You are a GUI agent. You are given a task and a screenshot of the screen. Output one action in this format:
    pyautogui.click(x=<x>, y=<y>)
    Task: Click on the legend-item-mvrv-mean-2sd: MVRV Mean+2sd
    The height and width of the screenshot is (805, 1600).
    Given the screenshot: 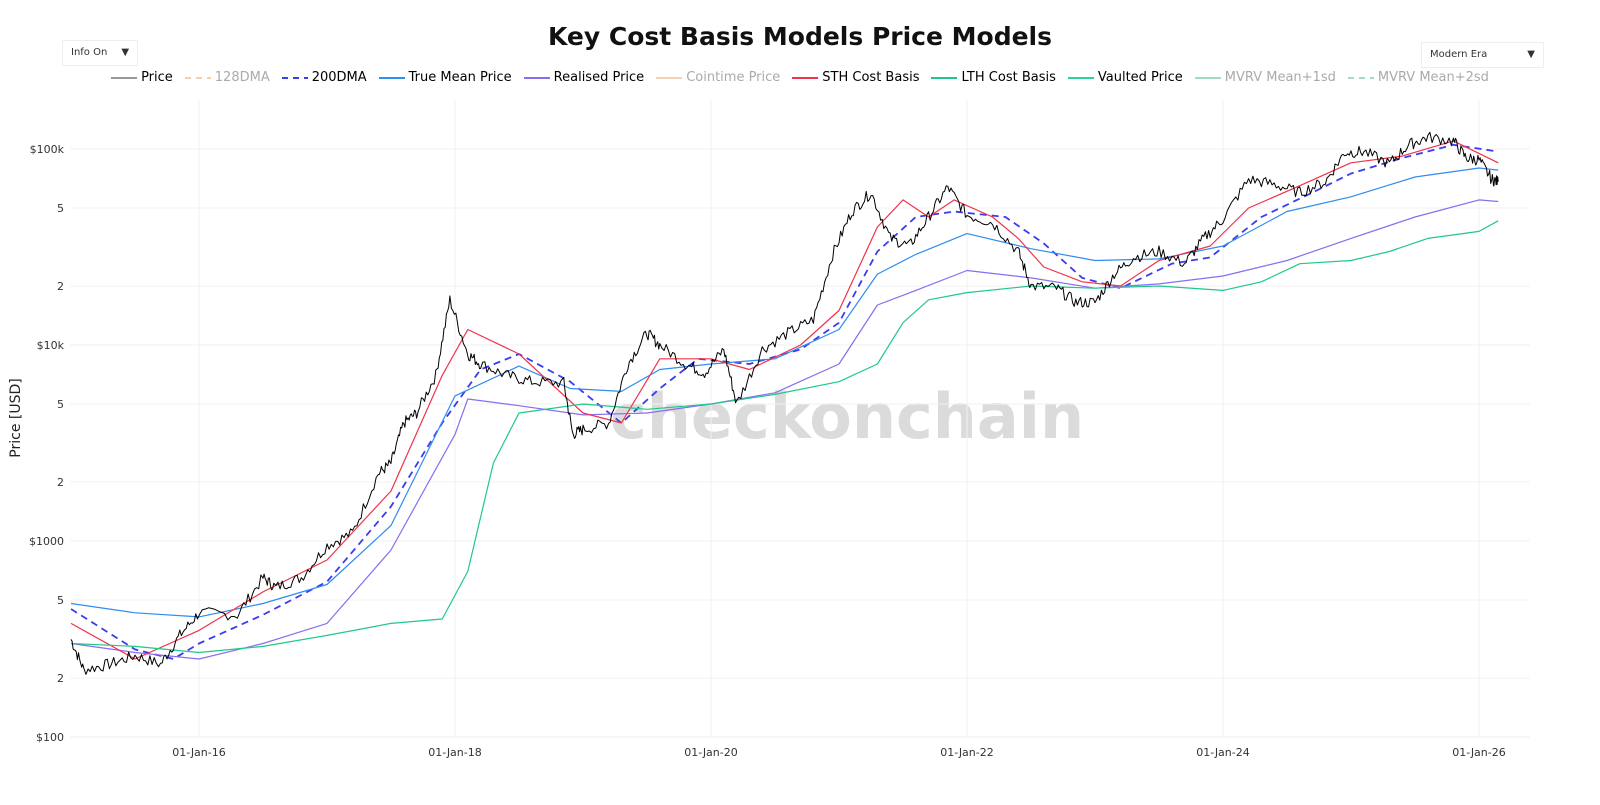 What is the action you would take?
    pyautogui.click(x=1418, y=77)
    